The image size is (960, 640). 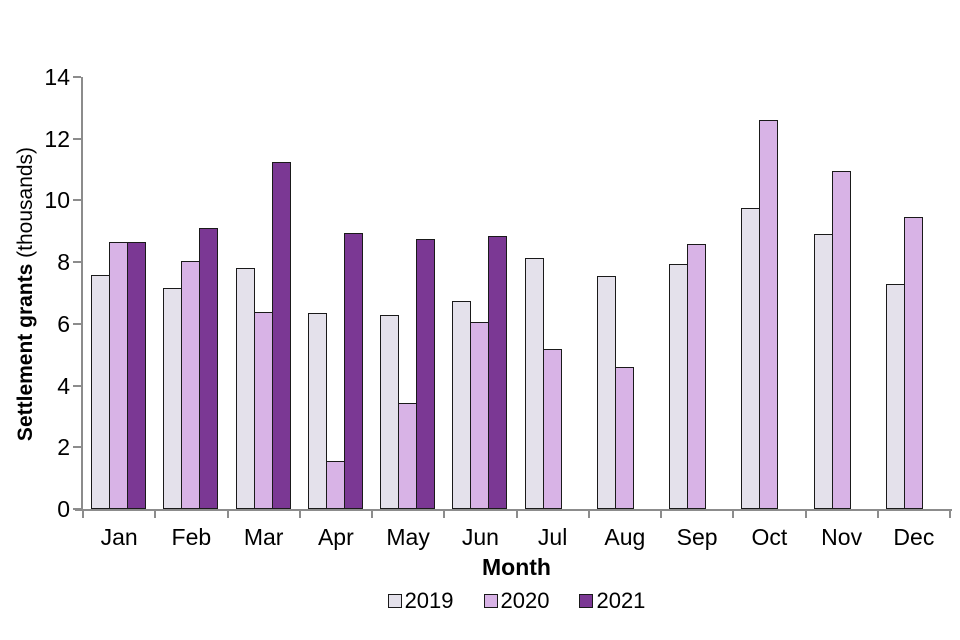 What do you see at coordinates (842, 537) in the screenshot?
I see `x-tick-label-nov: Nov` at bounding box center [842, 537].